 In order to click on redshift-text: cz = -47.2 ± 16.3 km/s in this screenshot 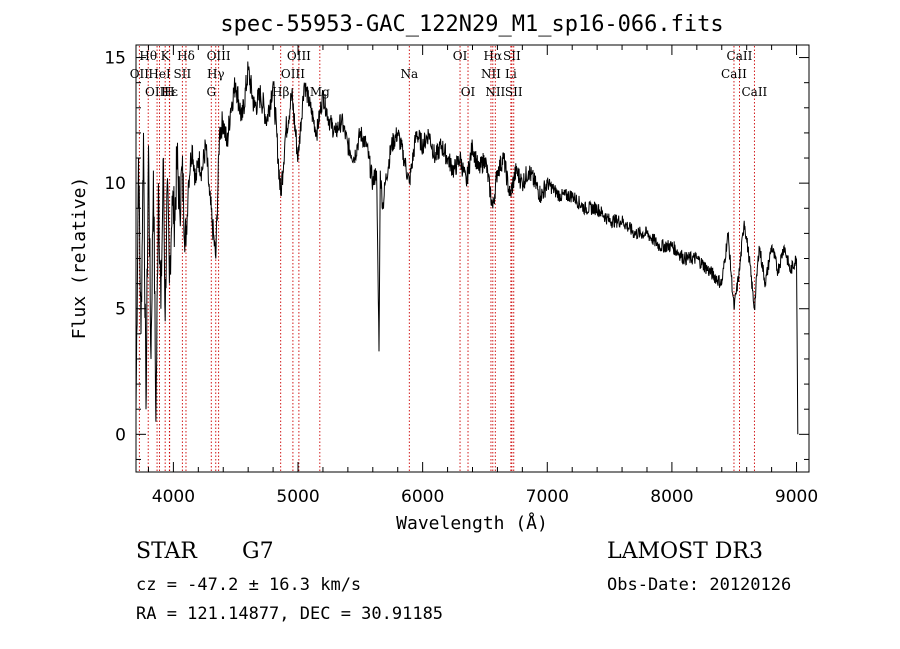, I will do `click(248, 585)`.